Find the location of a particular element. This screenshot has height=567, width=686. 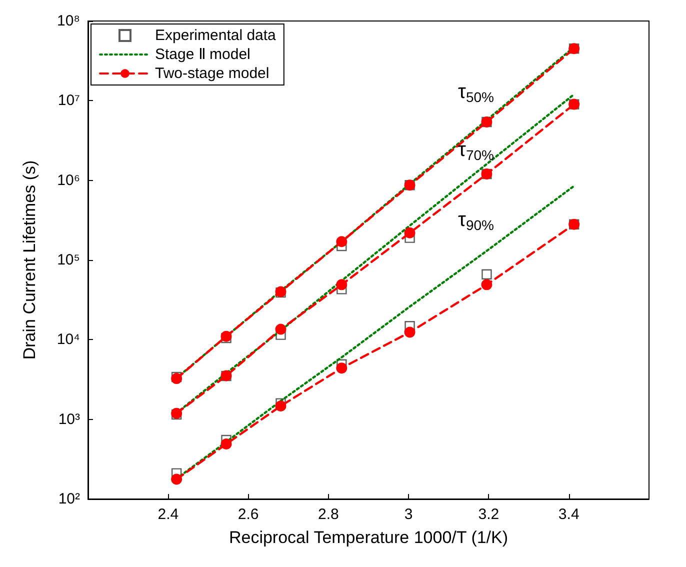

y-tick-label: 10² is located at coordinates (69, 499).